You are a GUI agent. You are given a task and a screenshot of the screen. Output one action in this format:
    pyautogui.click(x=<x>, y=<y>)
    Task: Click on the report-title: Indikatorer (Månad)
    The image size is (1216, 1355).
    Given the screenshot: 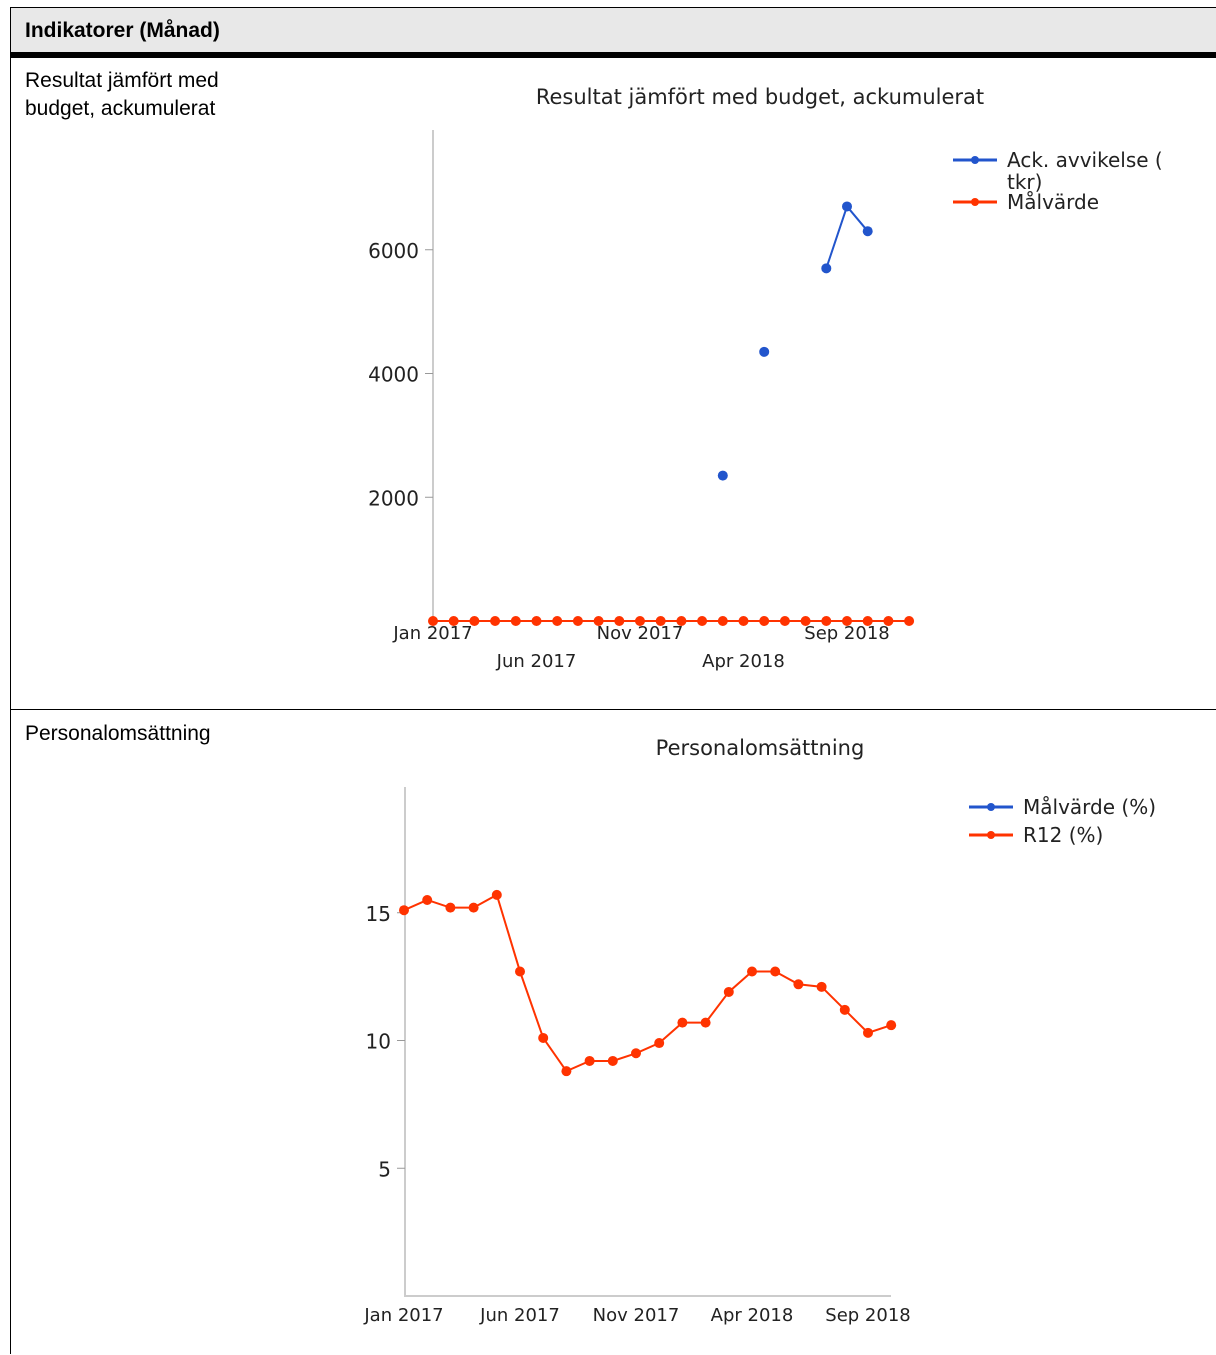 What is the action you would take?
    pyautogui.click(x=122, y=30)
    